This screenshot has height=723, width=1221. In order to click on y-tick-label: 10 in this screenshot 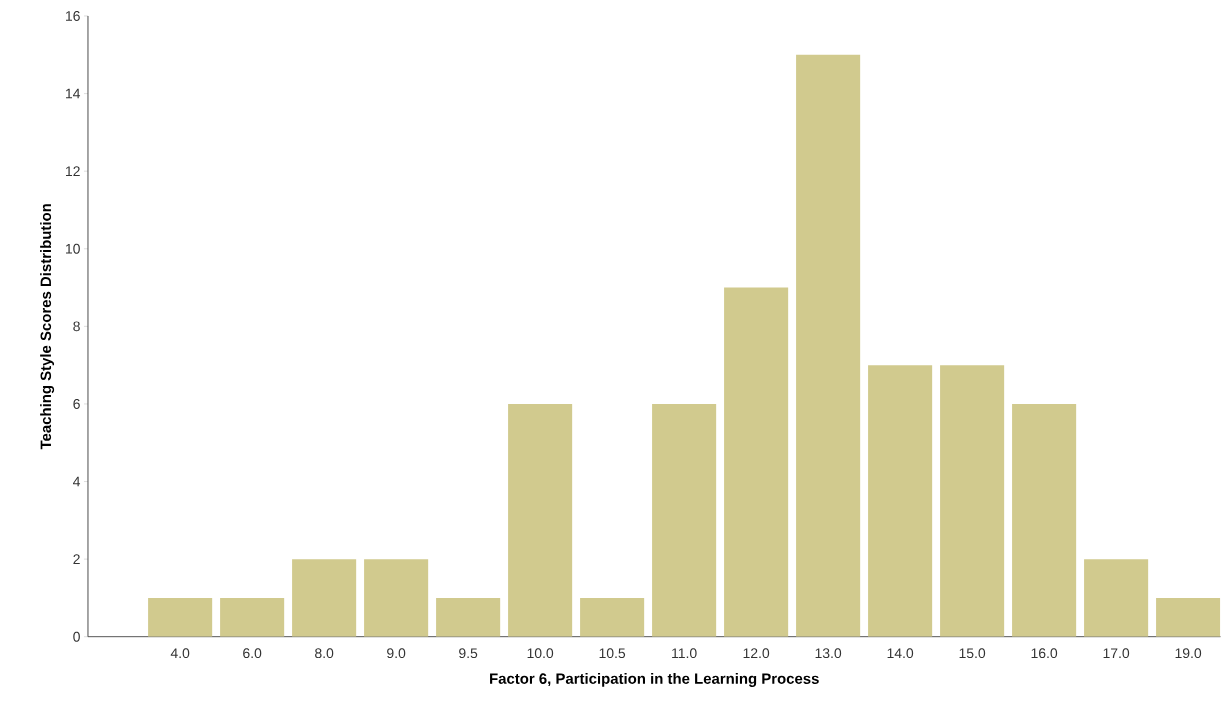, I will do `click(73, 248)`.